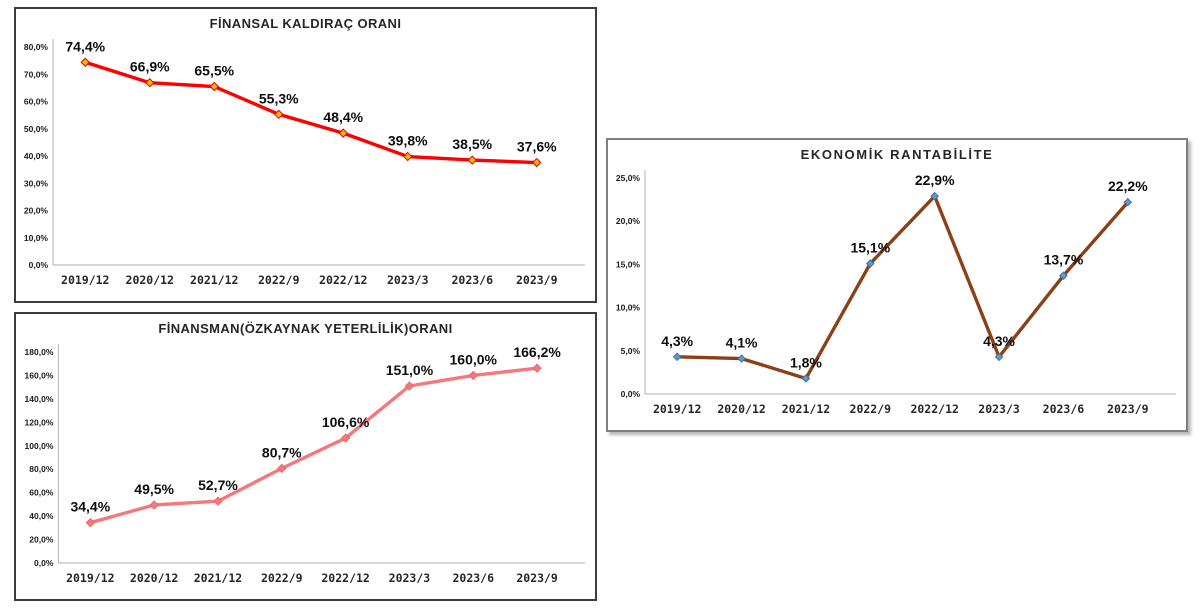  Describe the element at coordinates (806, 362) in the screenshot. I see `svg-text: 1,8%` at that location.